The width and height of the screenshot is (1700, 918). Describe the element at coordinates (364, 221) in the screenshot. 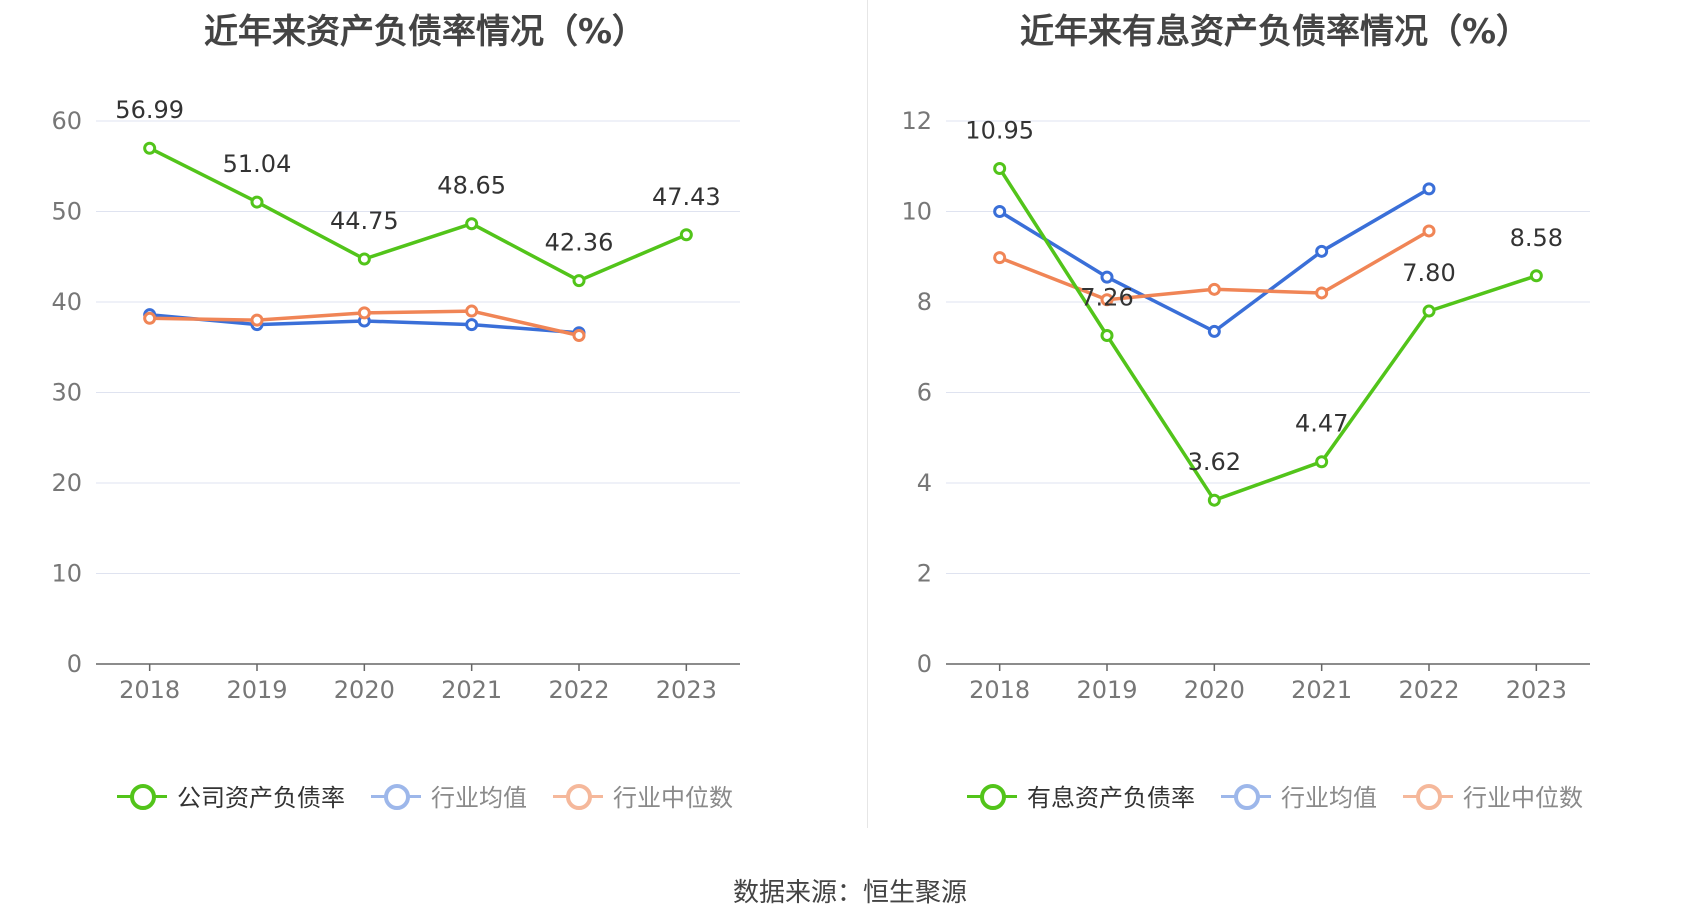

I see `data-label: 44.75` at that location.